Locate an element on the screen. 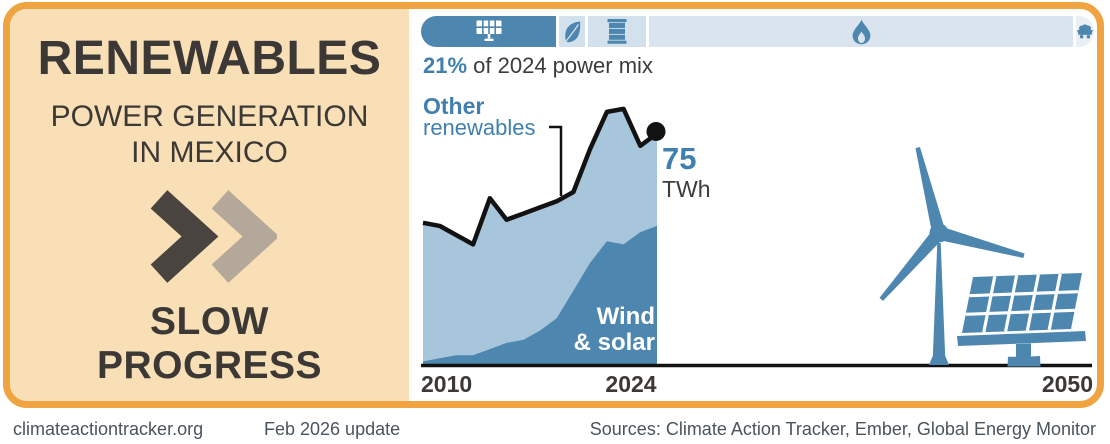  rating-chevrons is located at coordinates (209, 239).